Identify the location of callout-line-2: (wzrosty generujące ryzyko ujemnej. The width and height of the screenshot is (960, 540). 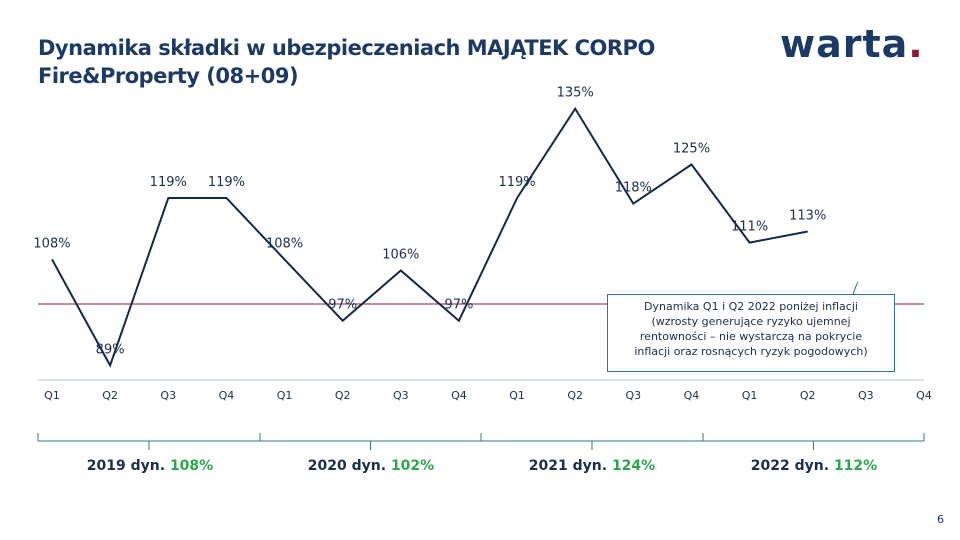
(751, 321).